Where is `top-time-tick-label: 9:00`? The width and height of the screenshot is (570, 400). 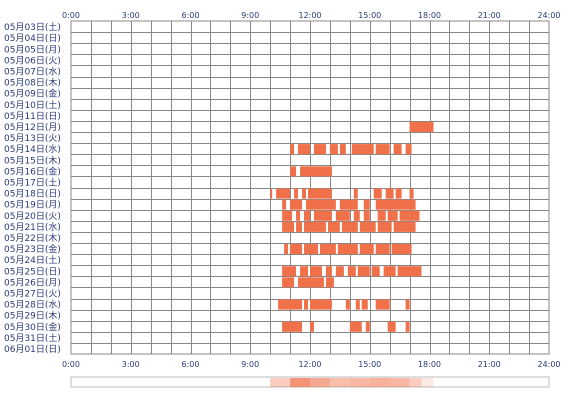 top-time-tick-label: 9:00 is located at coordinates (250, 15).